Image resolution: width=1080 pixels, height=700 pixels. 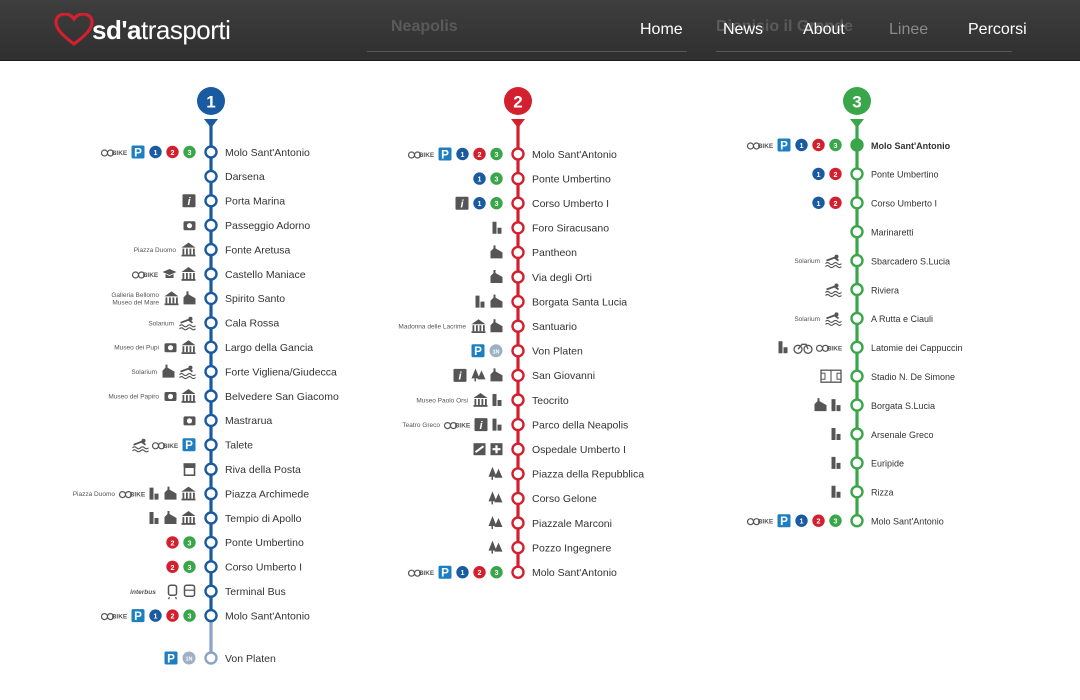 I want to click on stop-3-7: Latomie dei Cappuccin BIKE, so click(x=870, y=347).